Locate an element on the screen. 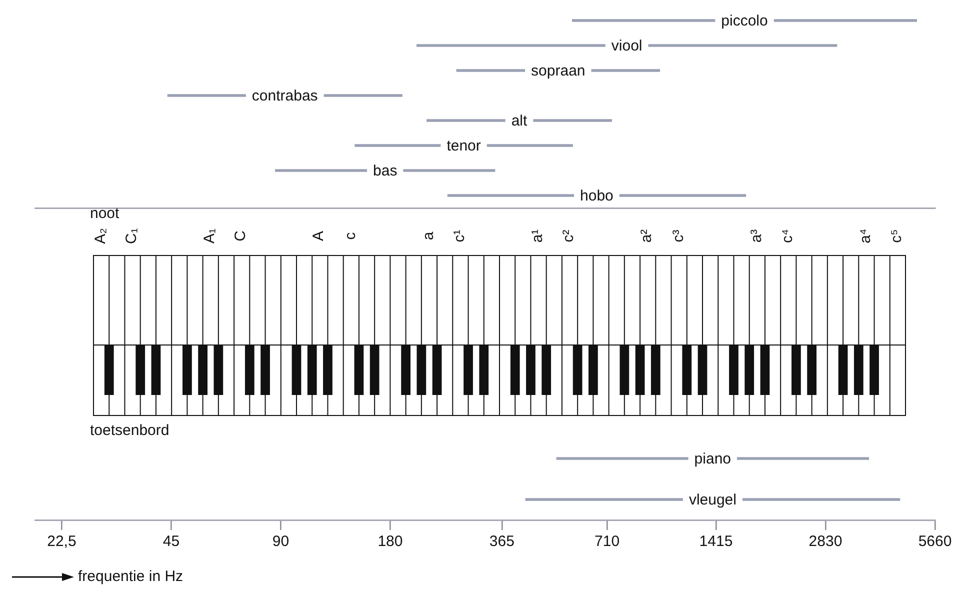 This screenshot has width=961, height=594. x-tick-label: 22,5 is located at coordinates (61, 541).